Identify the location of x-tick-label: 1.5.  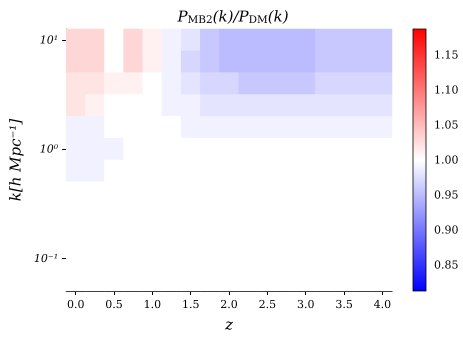
(191, 304).